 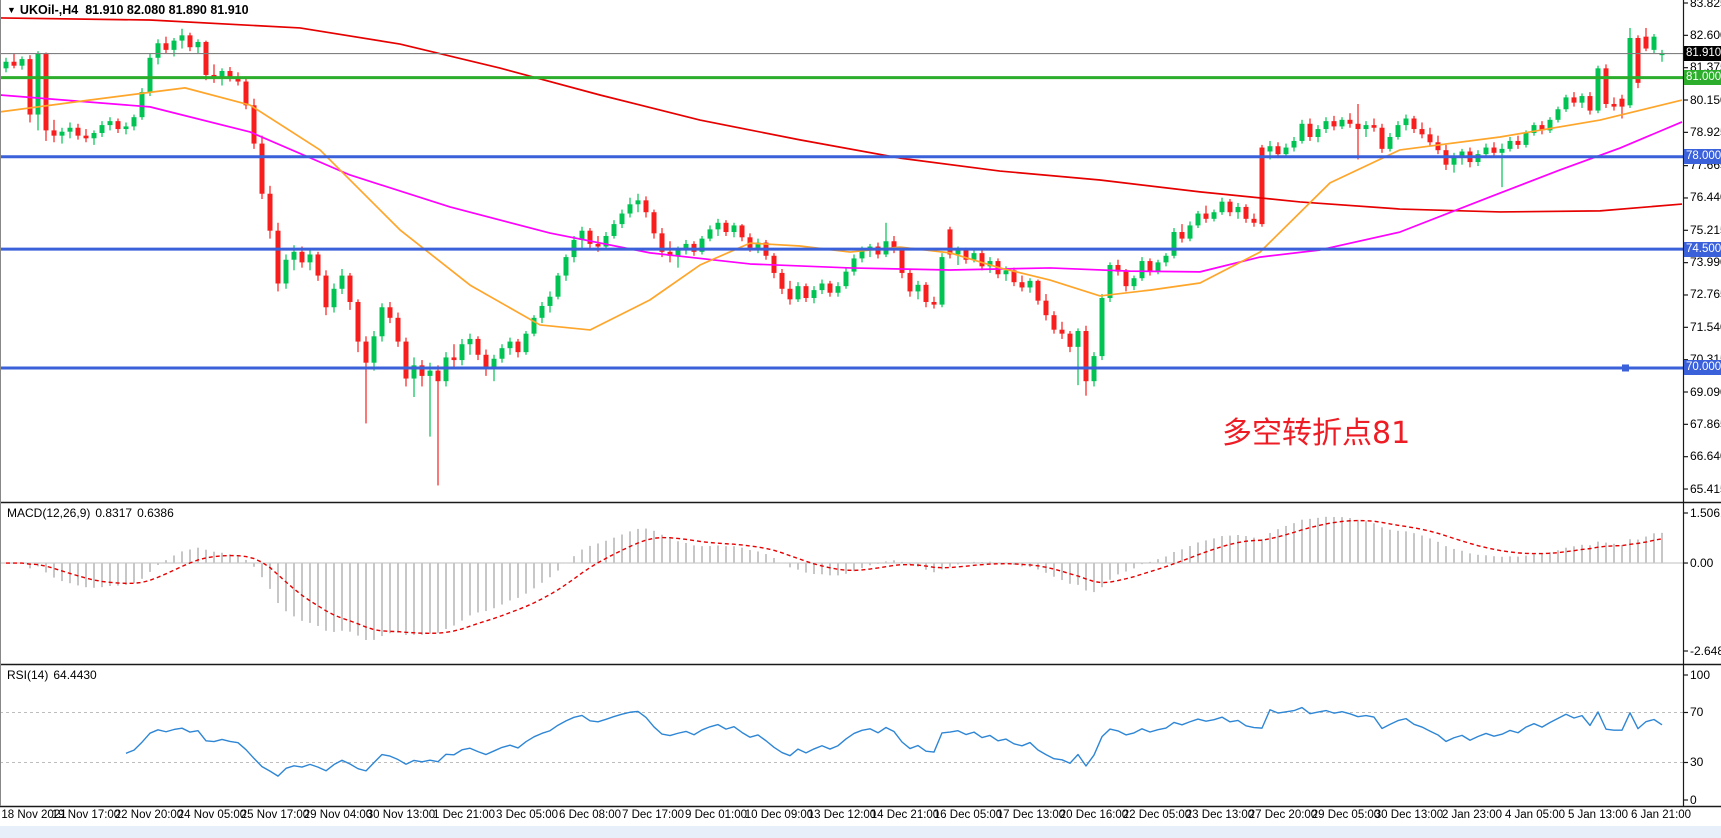 I want to click on hline-drag-handle, so click(x=1625, y=368).